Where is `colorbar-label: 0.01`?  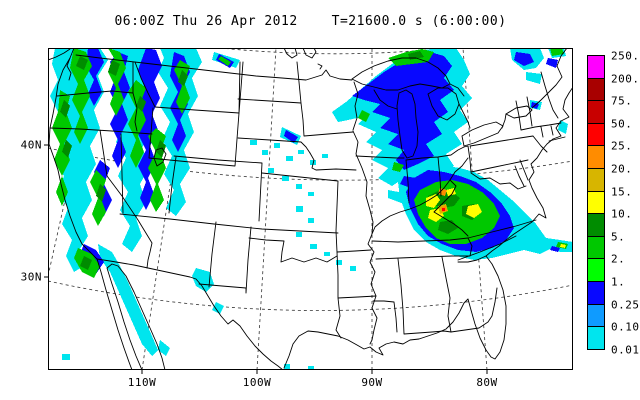 colorbar-label: 0.01 is located at coordinates (625, 350).